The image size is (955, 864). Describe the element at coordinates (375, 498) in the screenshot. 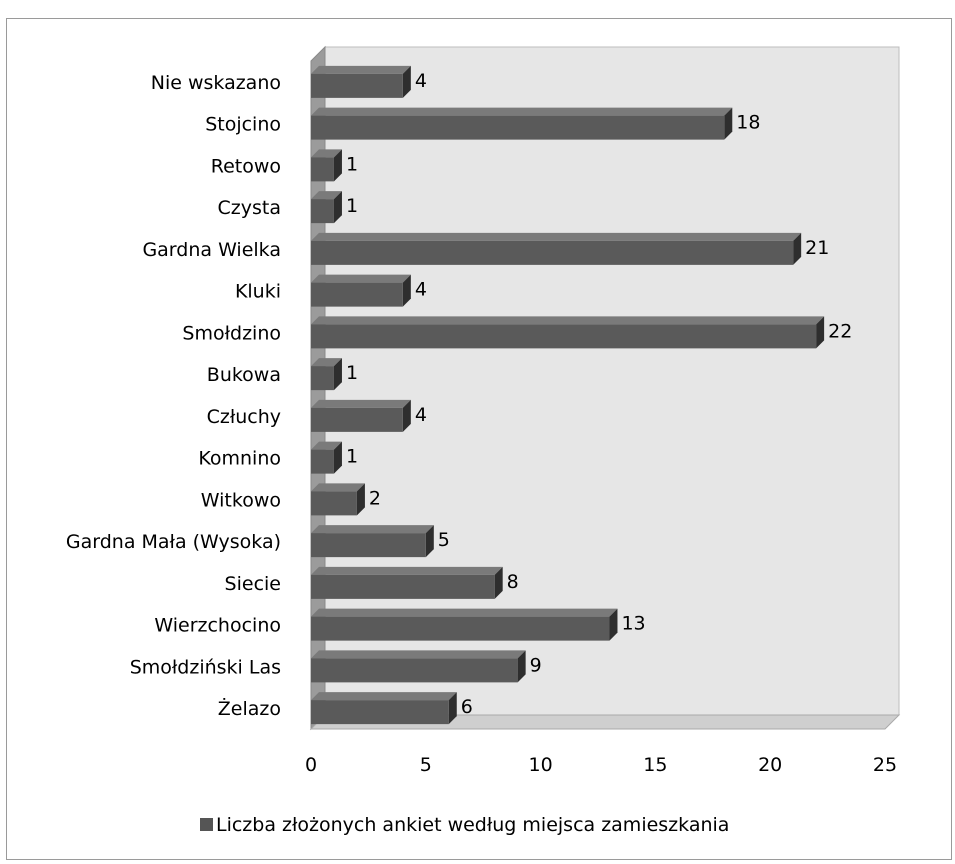

I see `data-label: 2` at that location.